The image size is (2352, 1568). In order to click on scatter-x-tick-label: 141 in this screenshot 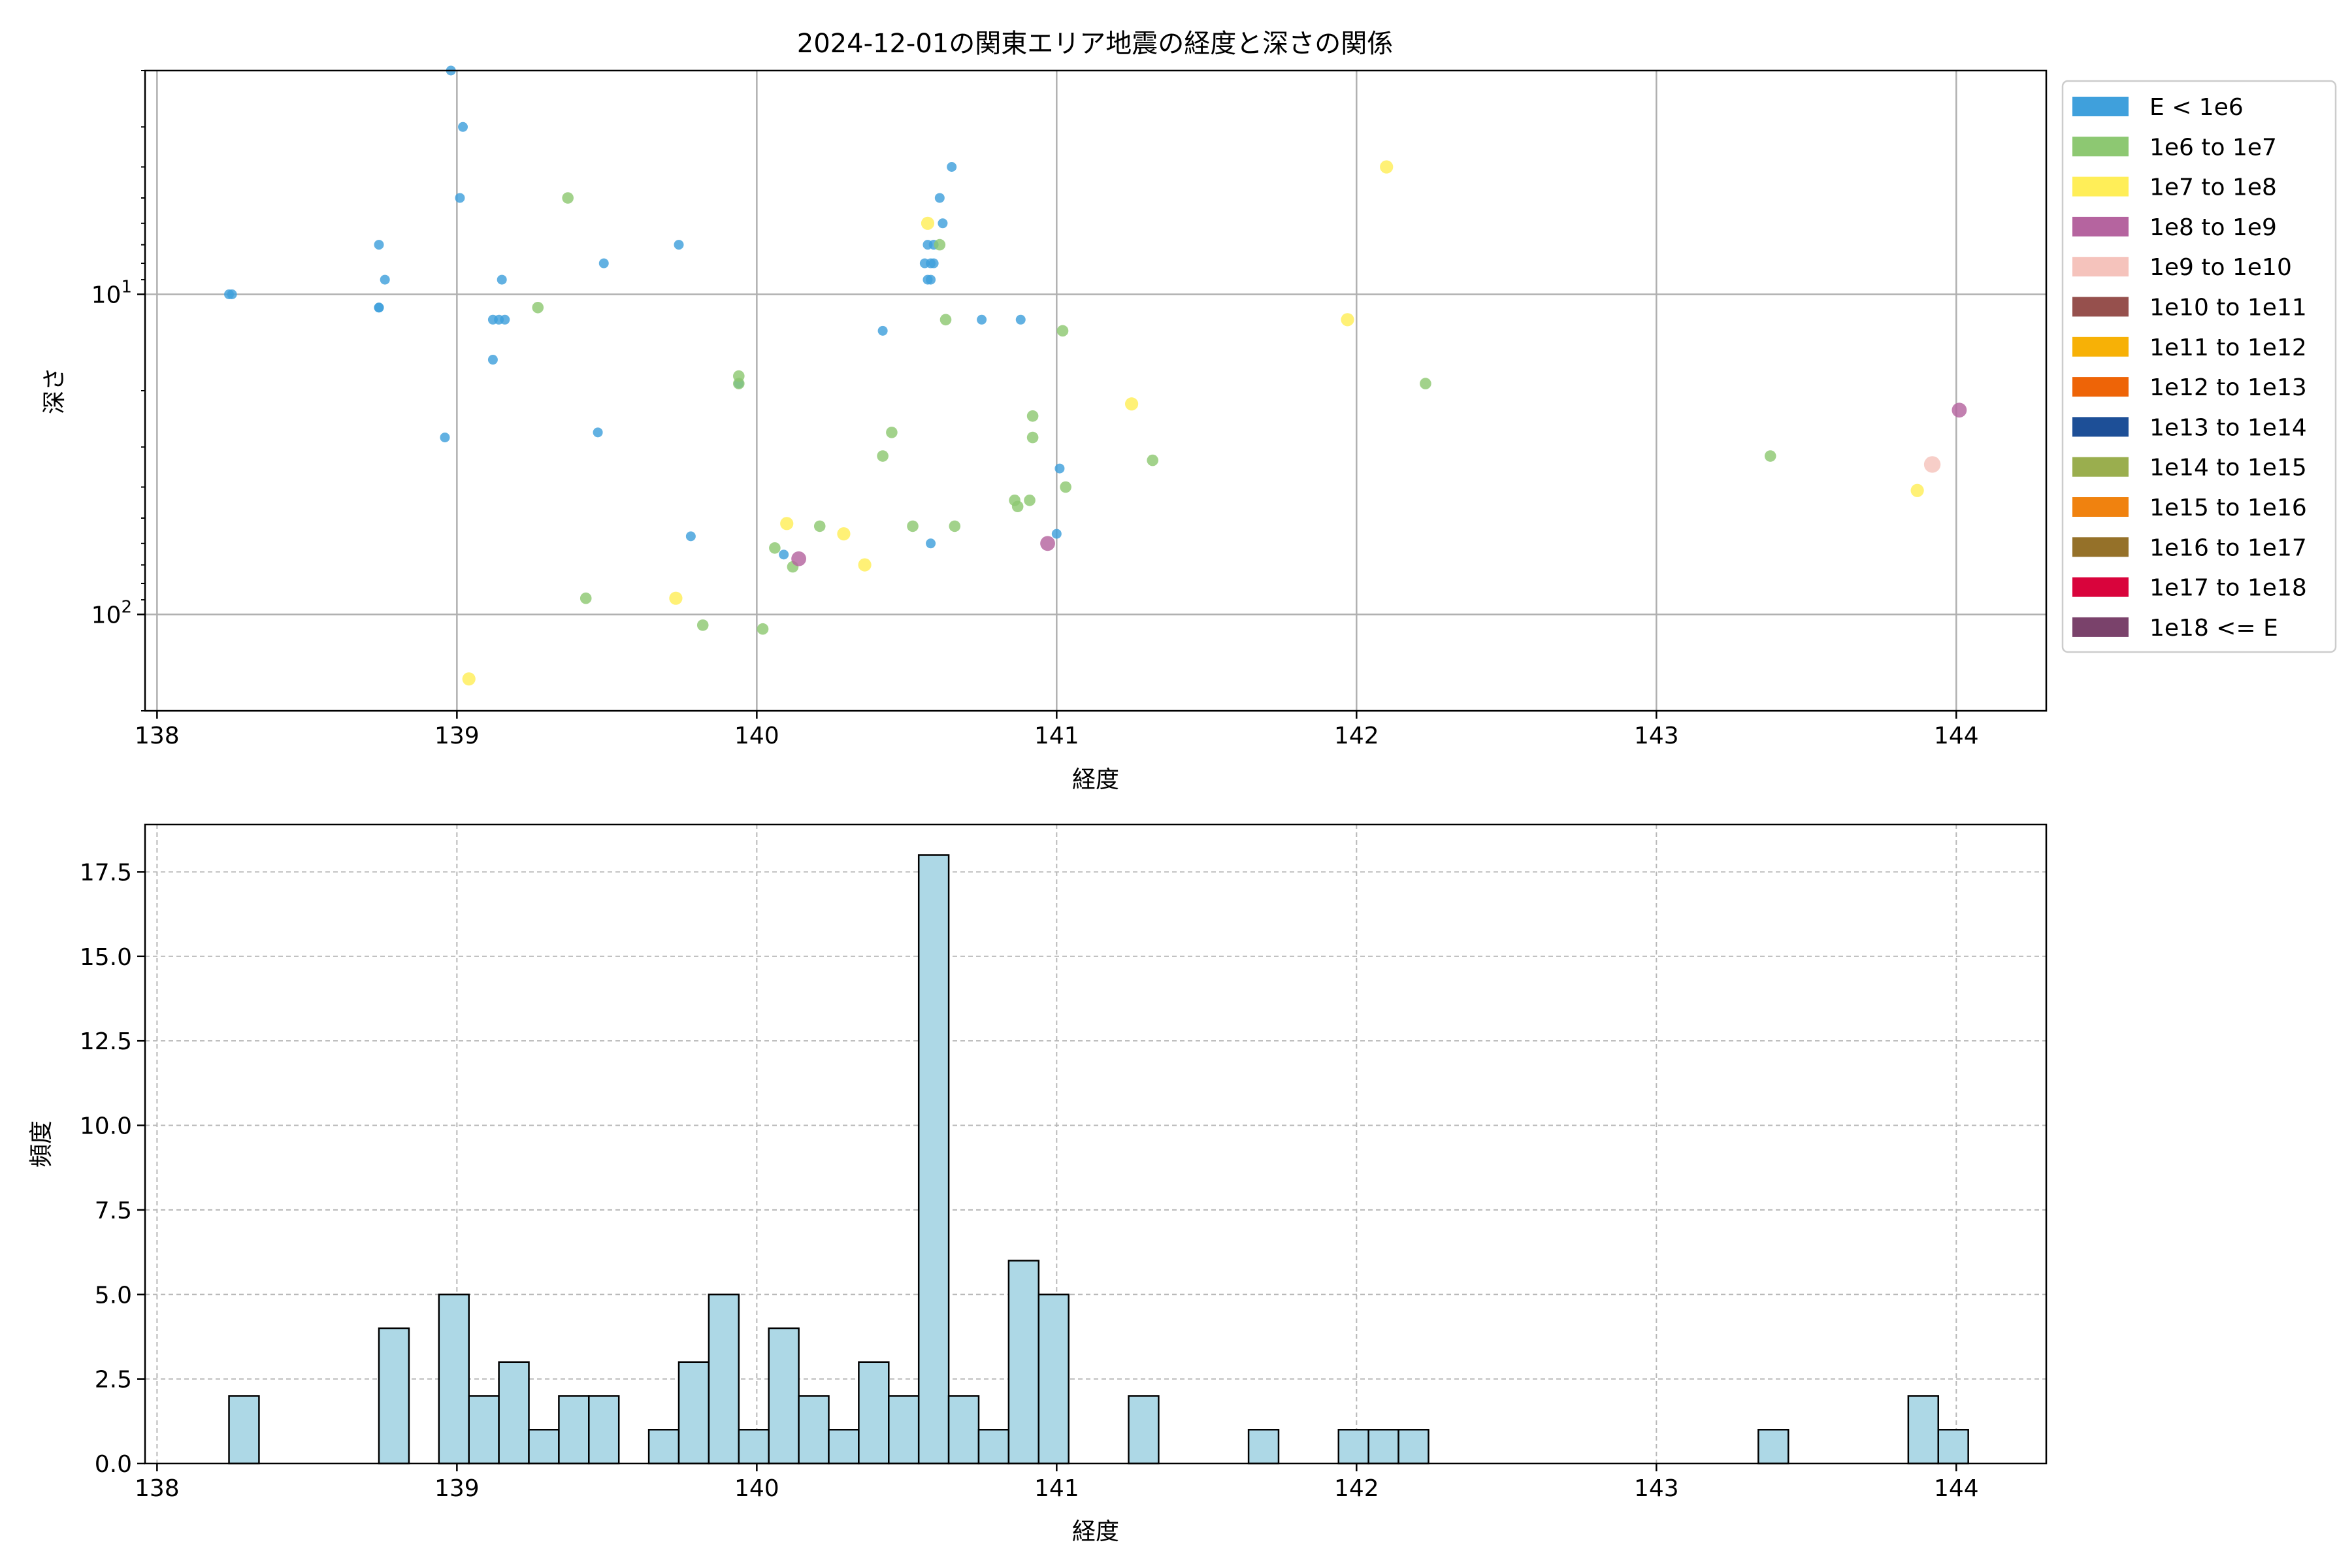, I will do `click(1056, 736)`.